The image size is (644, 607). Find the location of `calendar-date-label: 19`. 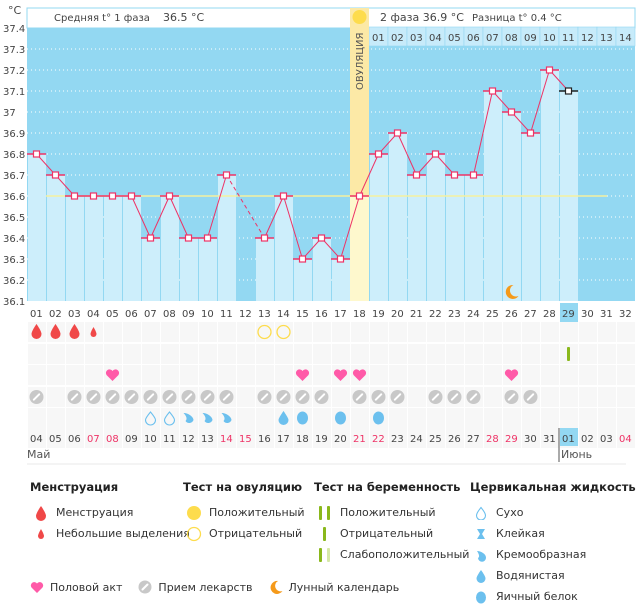

calendar-date-label: 19 is located at coordinates (321, 439).